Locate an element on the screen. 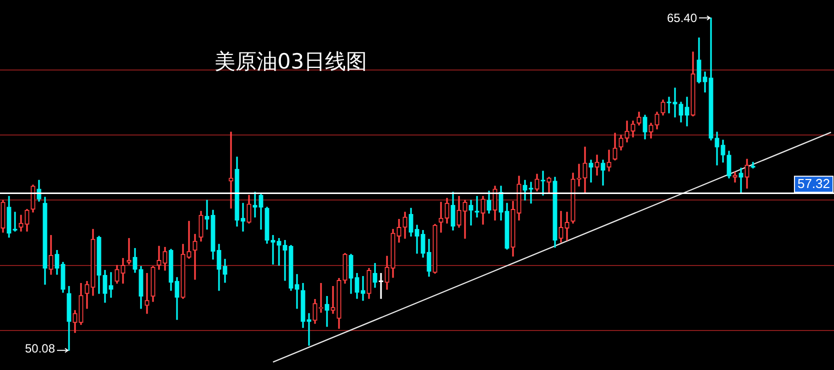 Image resolution: width=834 pixels, height=370 pixels. text: 美原油03日线图 is located at coordinates (291, 61).